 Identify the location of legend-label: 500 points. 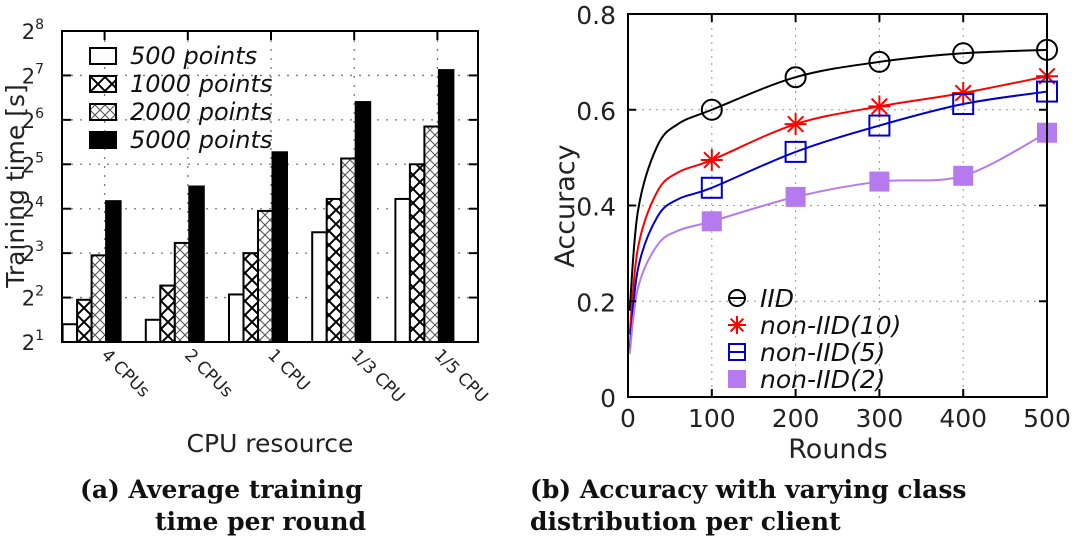
(193, 56).